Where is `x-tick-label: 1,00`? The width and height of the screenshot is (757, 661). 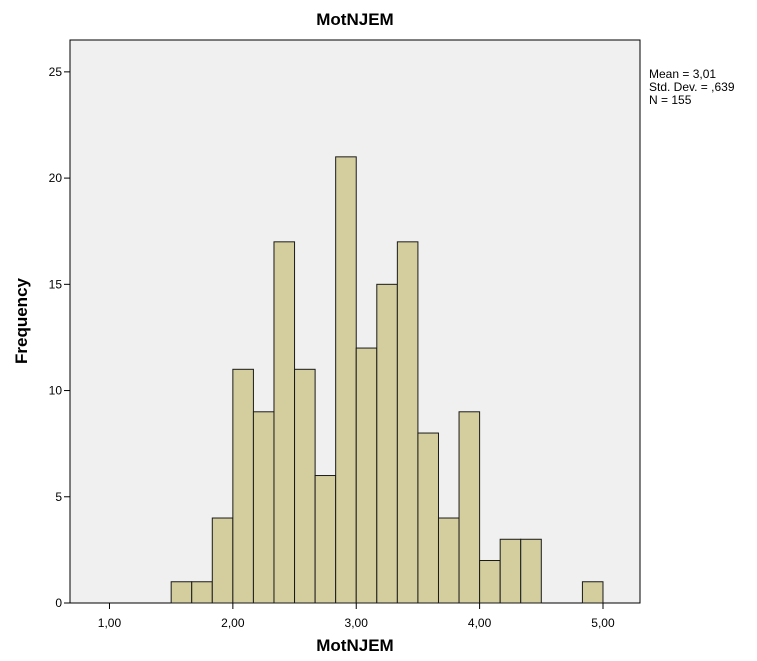
x-tick-label: 1,00 is located at coordinates (110, 623).